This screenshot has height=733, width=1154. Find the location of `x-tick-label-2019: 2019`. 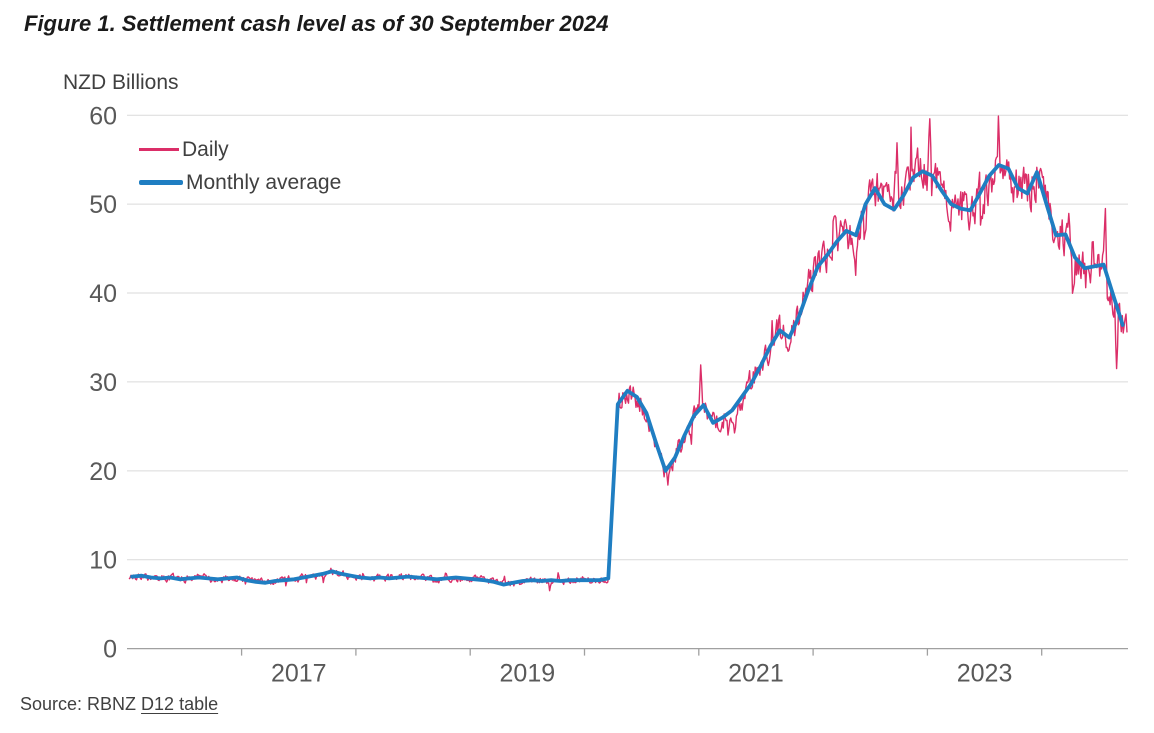

x-tick-label-2019: 2019 is located at coordinates (528, 674).